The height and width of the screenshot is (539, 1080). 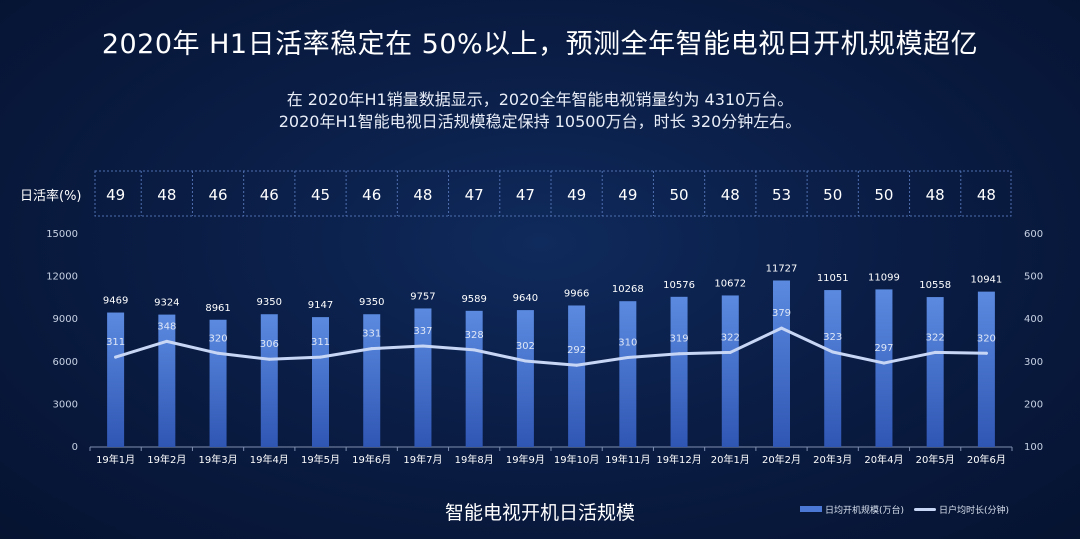 I want to click on y-right-tick-label: 600, so click(x=1033, y=234).